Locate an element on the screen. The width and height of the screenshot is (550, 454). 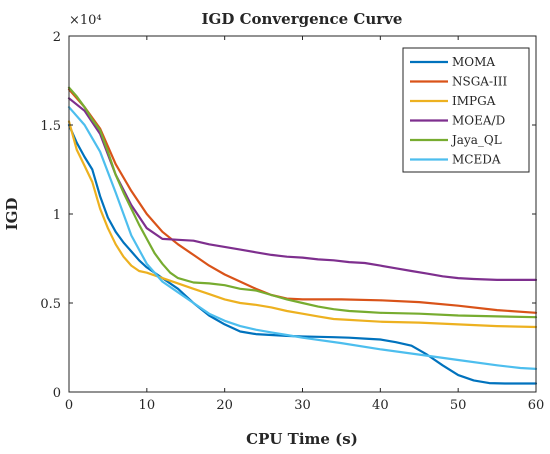
y-tick-label: 0.5 is located at coordinates (50, 304).